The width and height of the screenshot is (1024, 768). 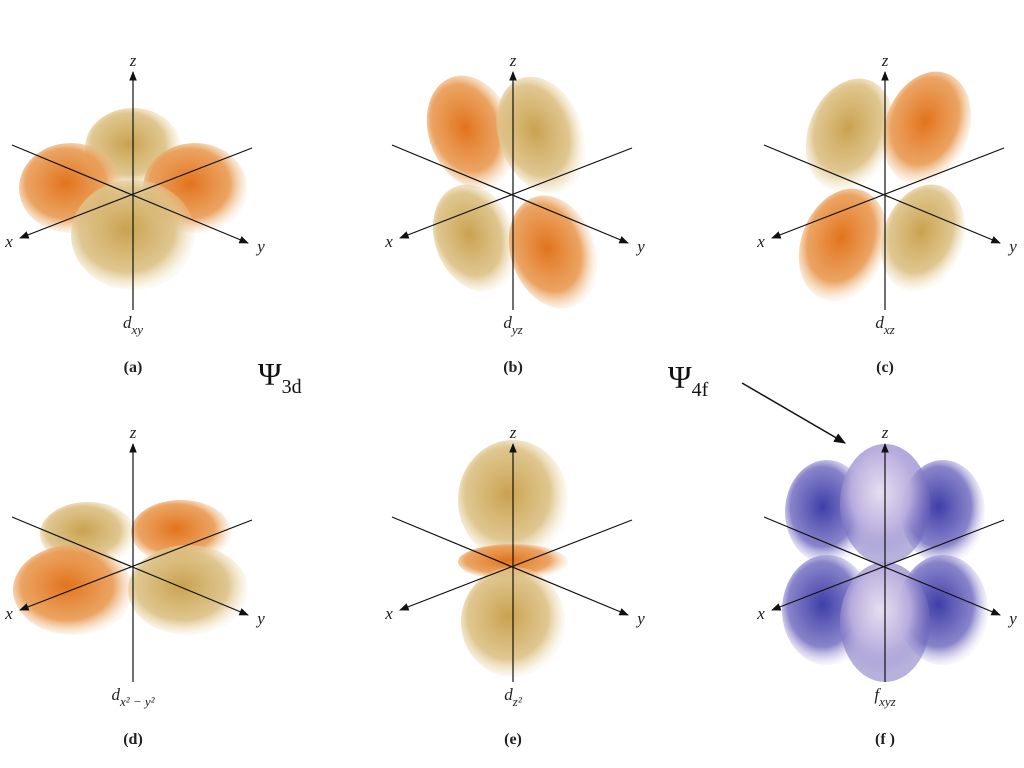 I want to click on orbital-panel: z x y dxz (c), so click(x=886, y=213).